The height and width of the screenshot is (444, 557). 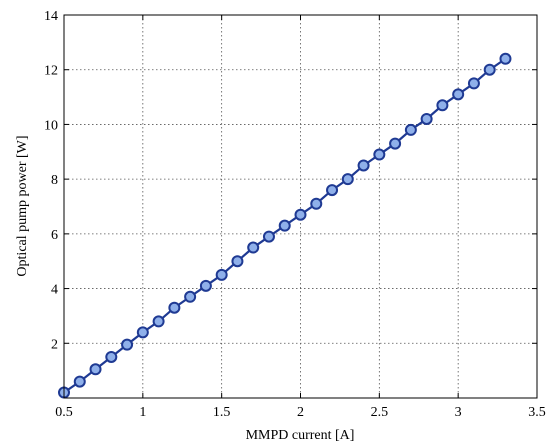 I want to click on x-tick-label: 3.5, so click(x=537, y=412).